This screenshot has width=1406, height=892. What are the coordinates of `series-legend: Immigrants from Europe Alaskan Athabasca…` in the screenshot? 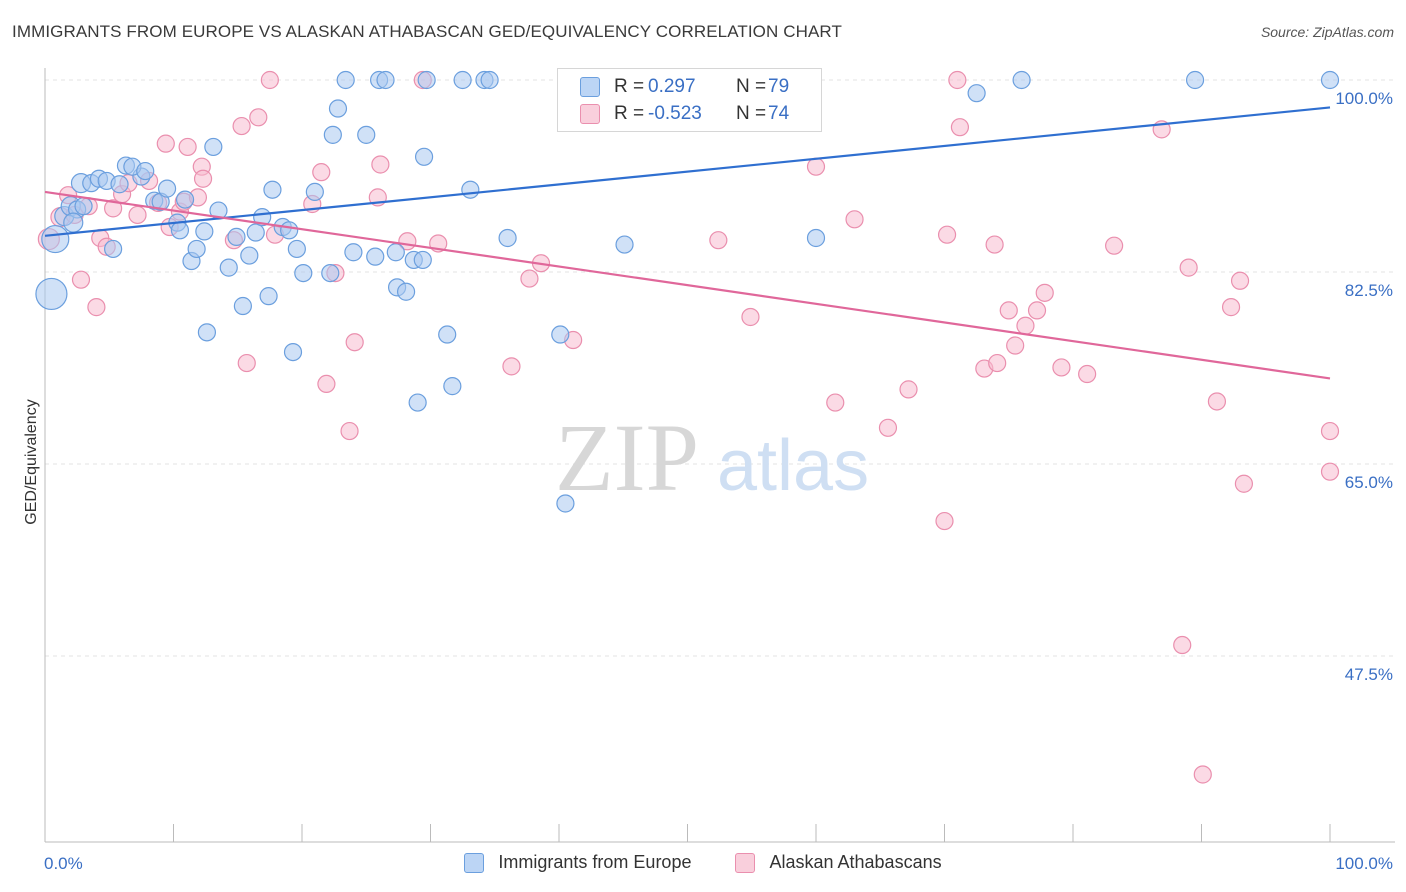 It's located at (703, 862).